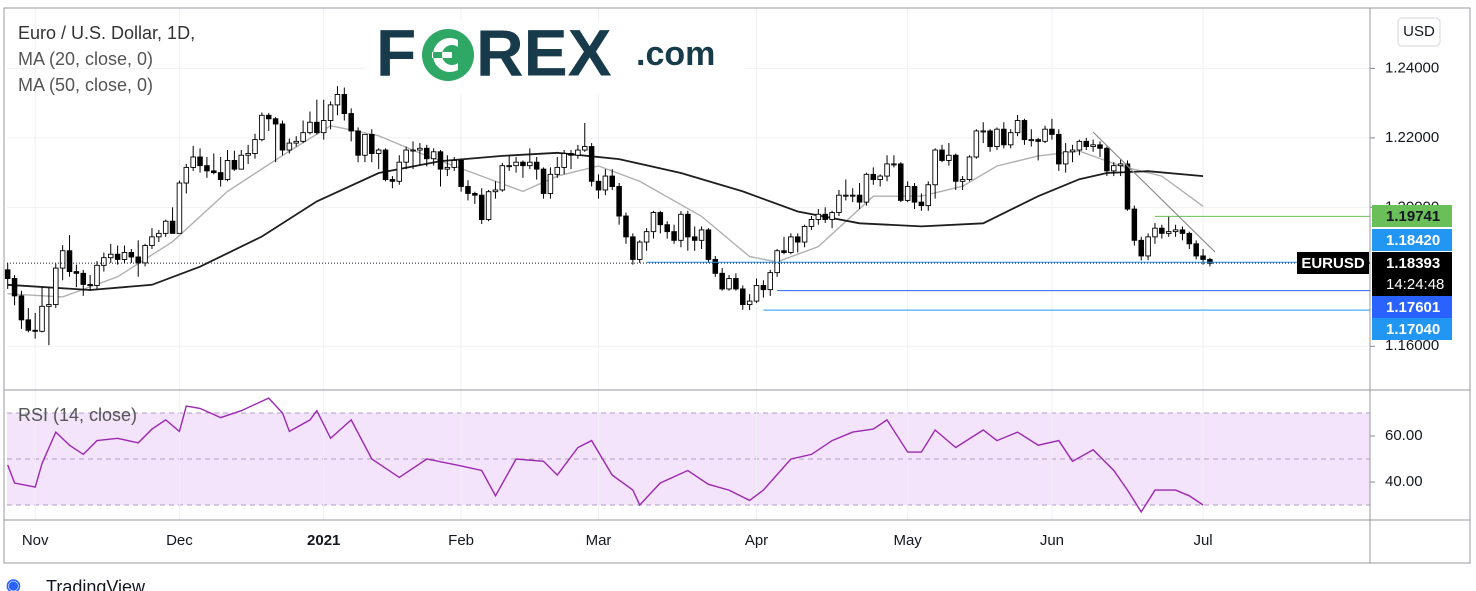 The width and height of the screenshot is (1476, 591). I want to click on y-tick-label: 60.00, so click(1404, 435).